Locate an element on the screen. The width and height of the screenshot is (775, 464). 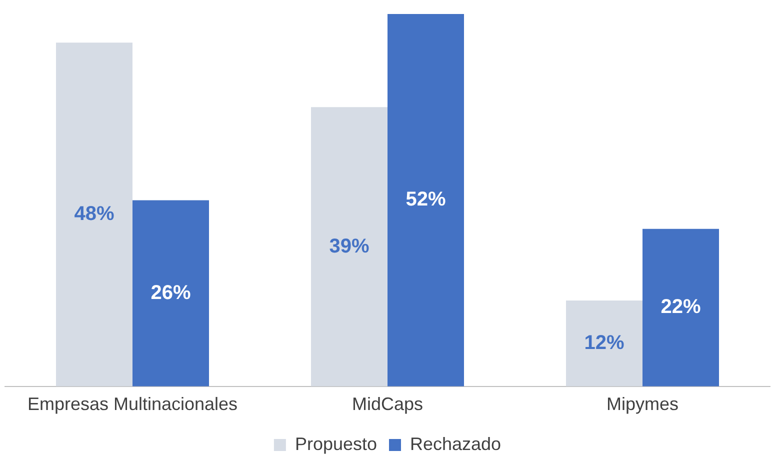
data-label: 22% is located at coordinates (680, 307).